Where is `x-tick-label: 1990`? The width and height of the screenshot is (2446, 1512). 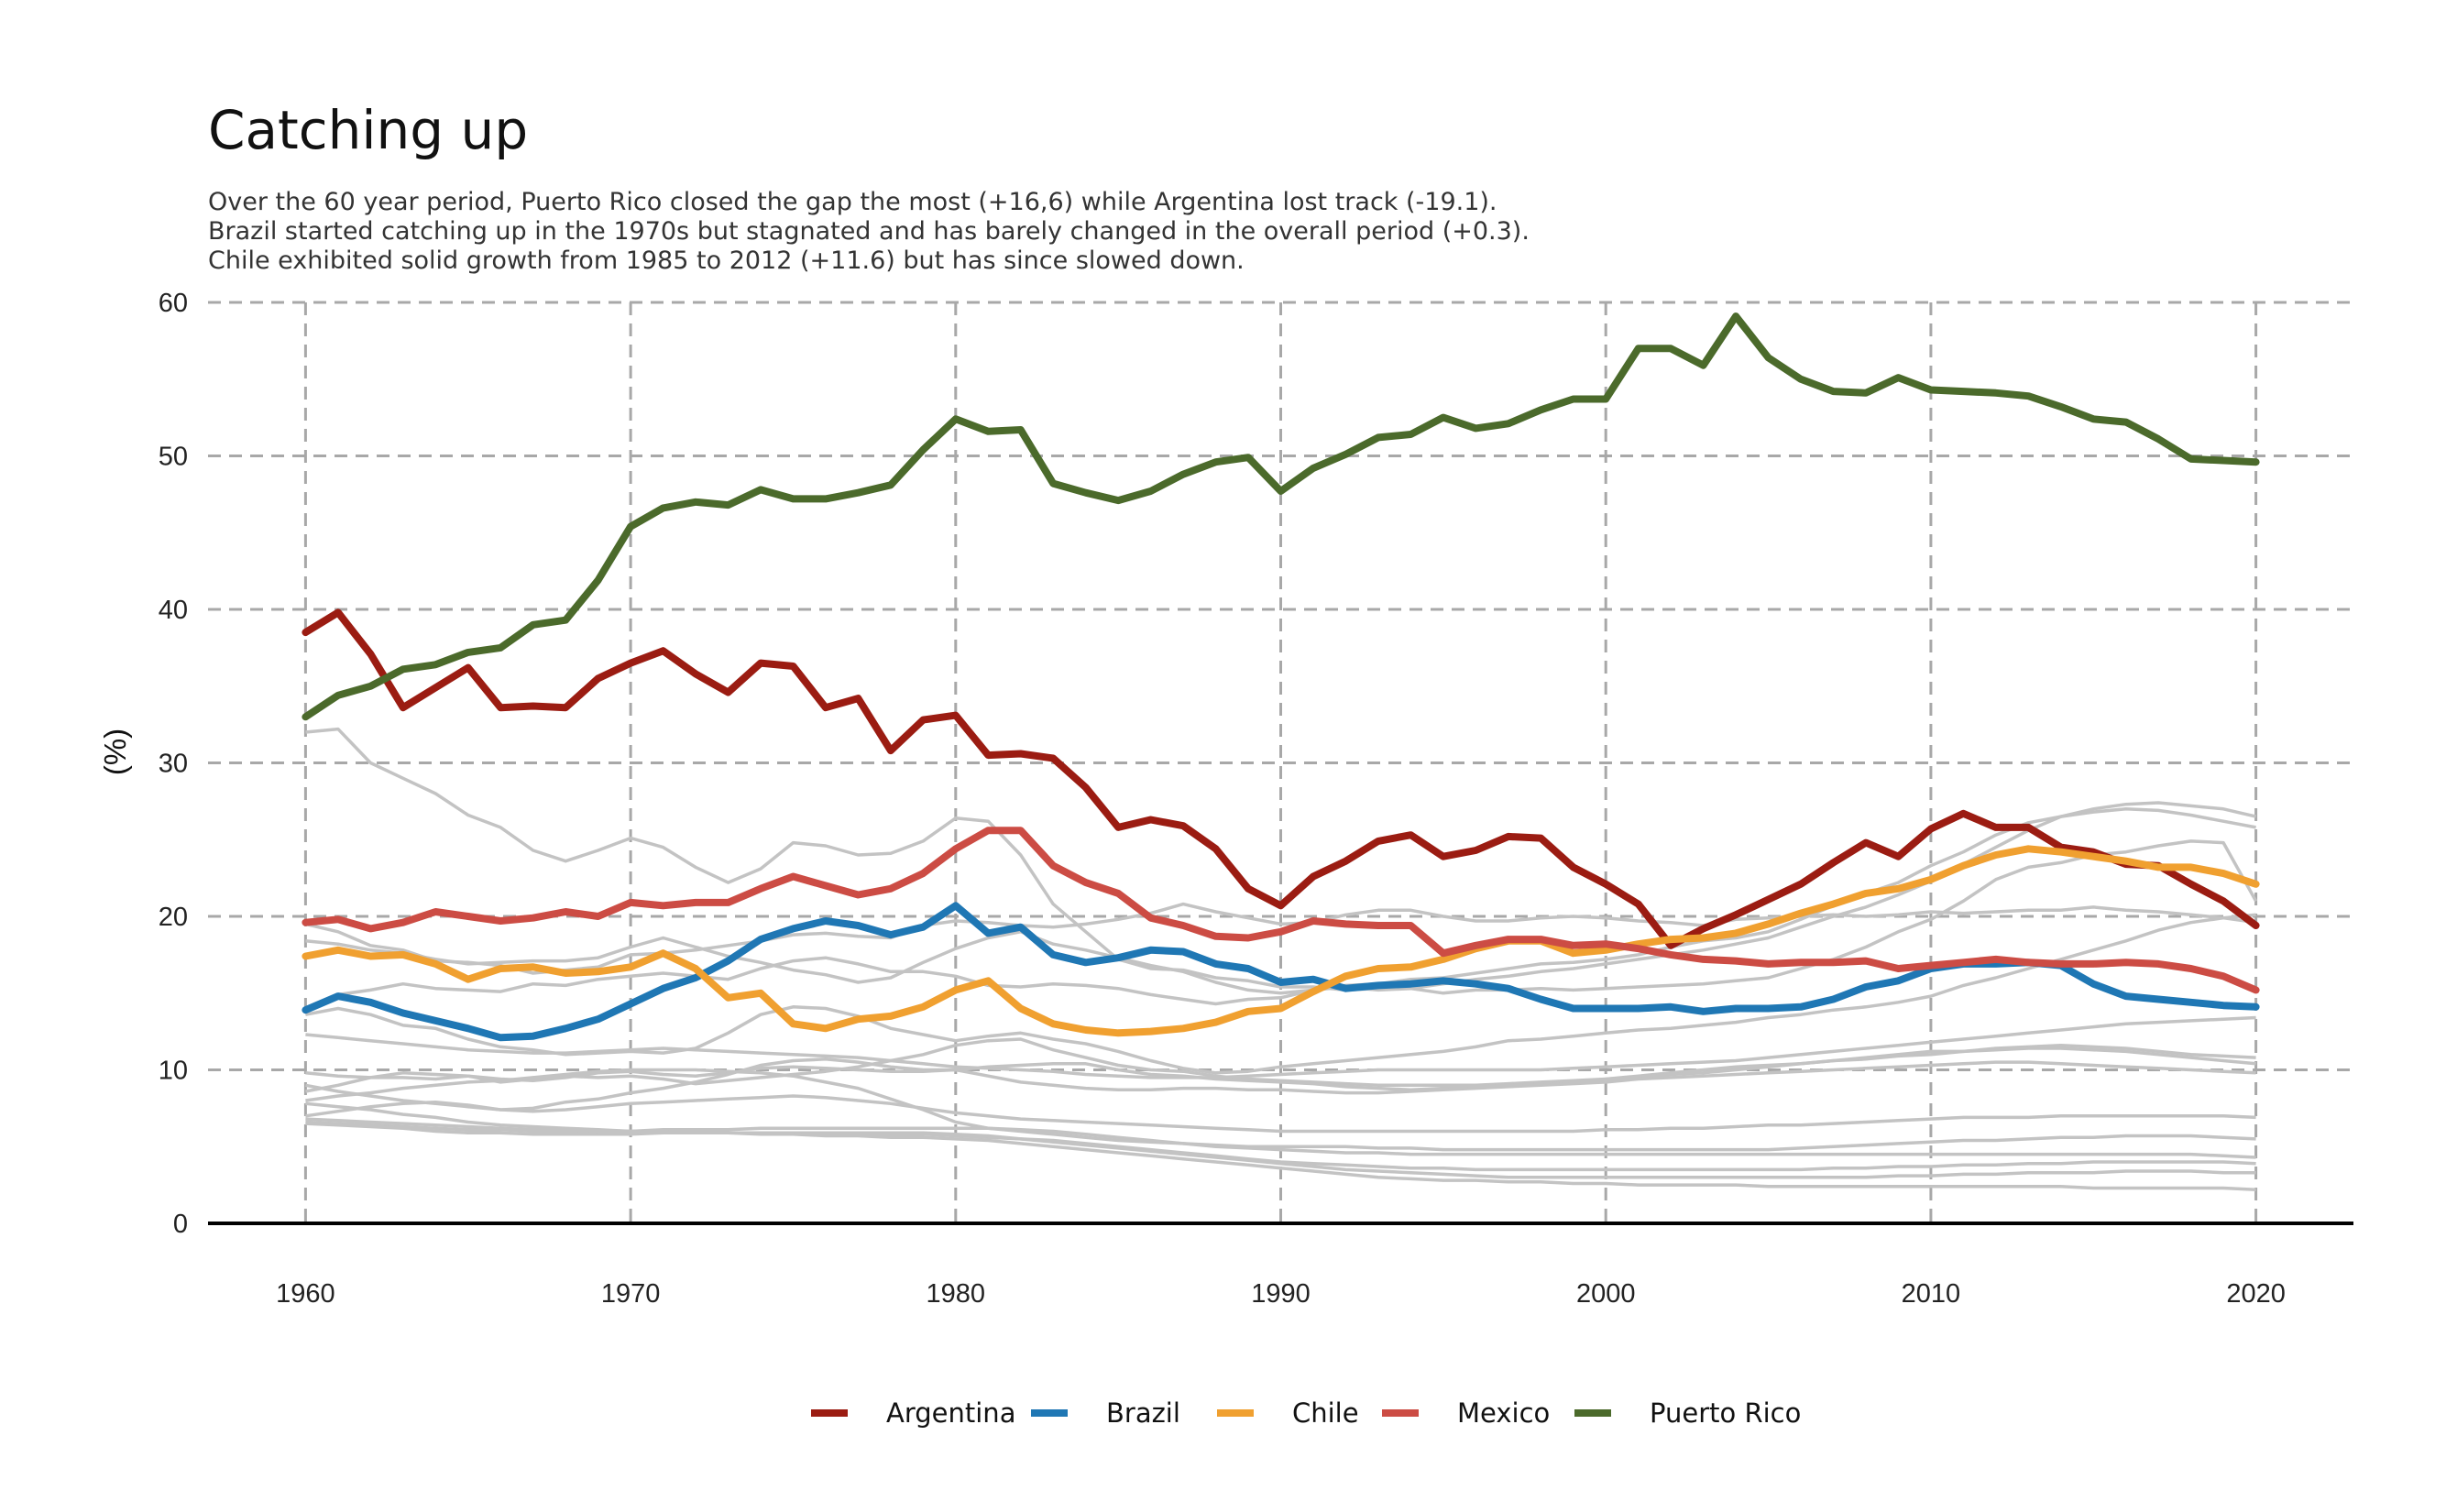 x-tick-label: 1990 is located at coordinates (1281, 1294).